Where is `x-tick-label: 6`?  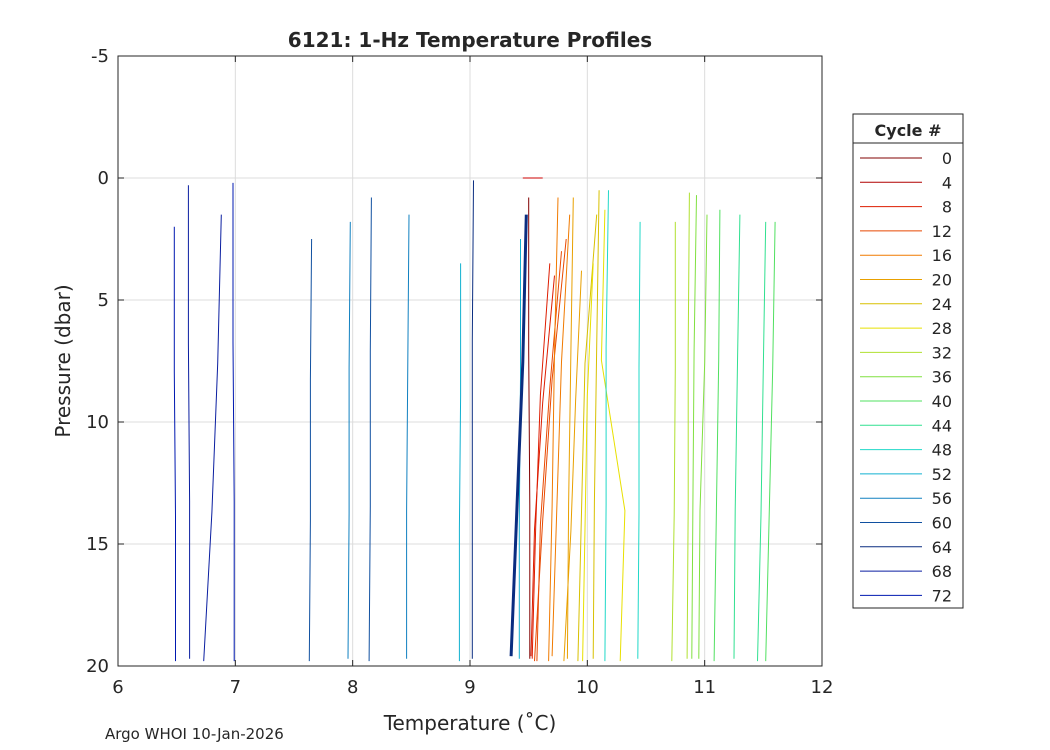
x-tick-label: 6 is located at coordinates (117, 687).